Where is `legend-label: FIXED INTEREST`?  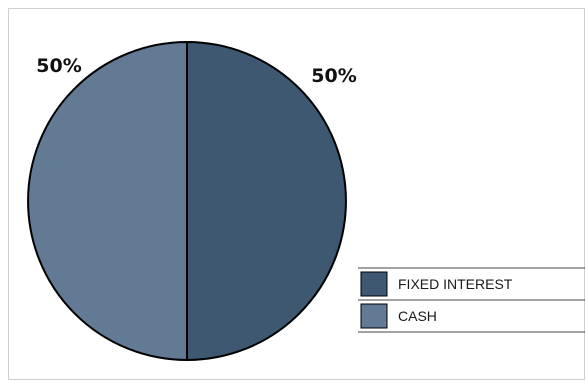 legend-label: FIXED INTEREST is located at coordinates (455, 284).